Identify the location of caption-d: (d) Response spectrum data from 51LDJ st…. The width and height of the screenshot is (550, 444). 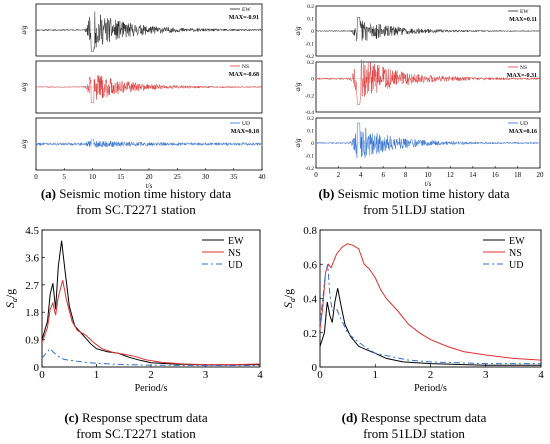
(414, 426).